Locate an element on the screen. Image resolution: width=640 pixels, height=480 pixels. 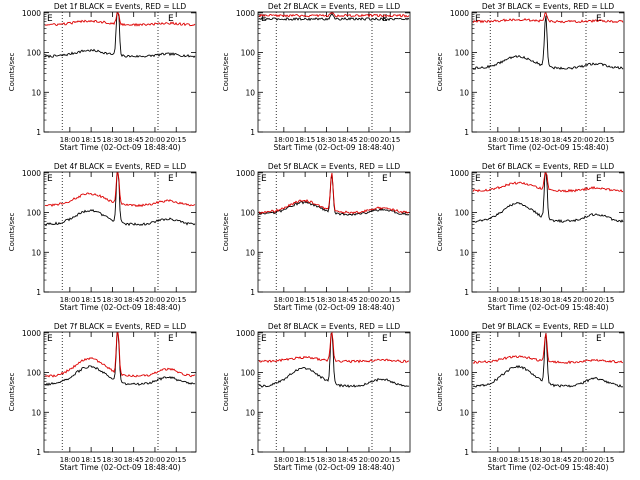
panel-title: Det 7f BLACK = Events, RED = LLD is located at coordinates (120, 326).